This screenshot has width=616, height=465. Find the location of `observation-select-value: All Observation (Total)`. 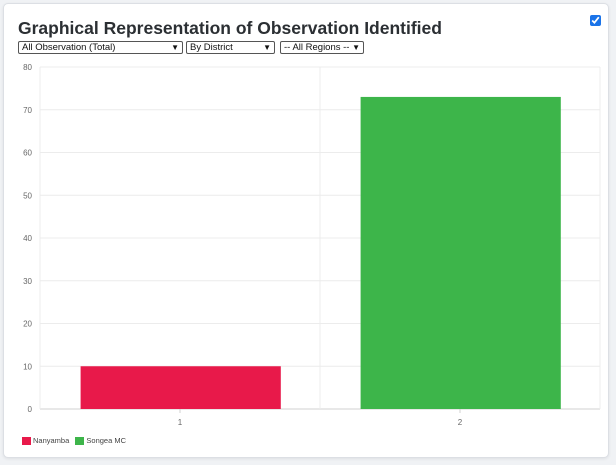

observation-select-value: All Observation (Total) is located at coordinates (69, 47).